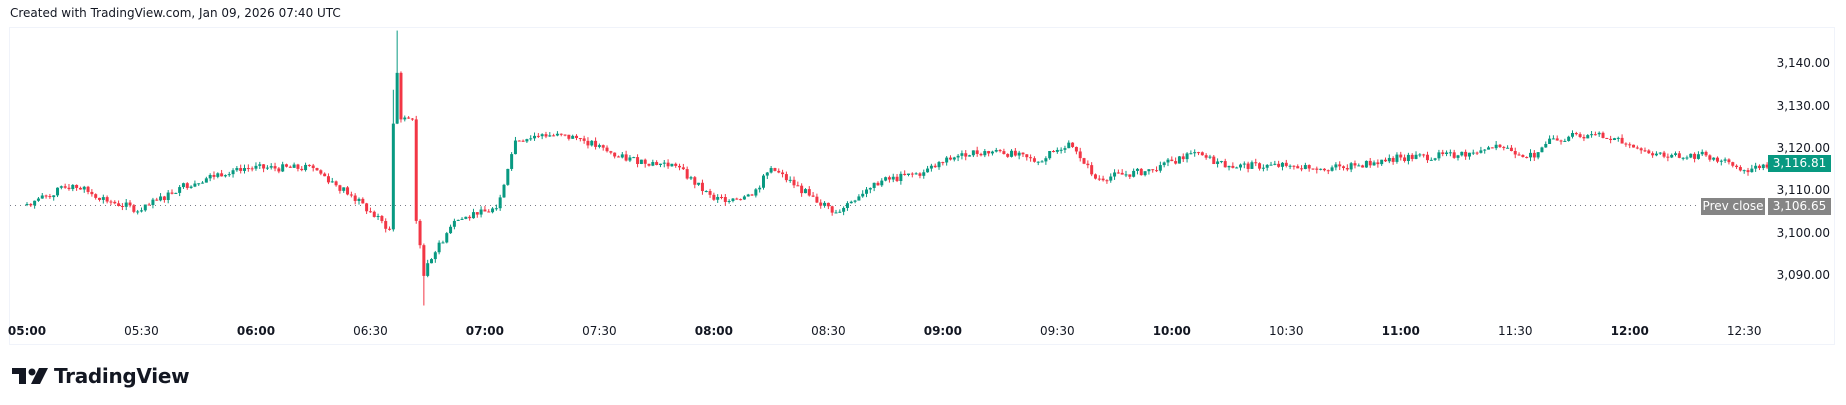 This screenshot has width=1846, height=405. Describe the element at coordinates (1057, 331) in the screenshot. I see `time-axis-label: 09:30` at that location.